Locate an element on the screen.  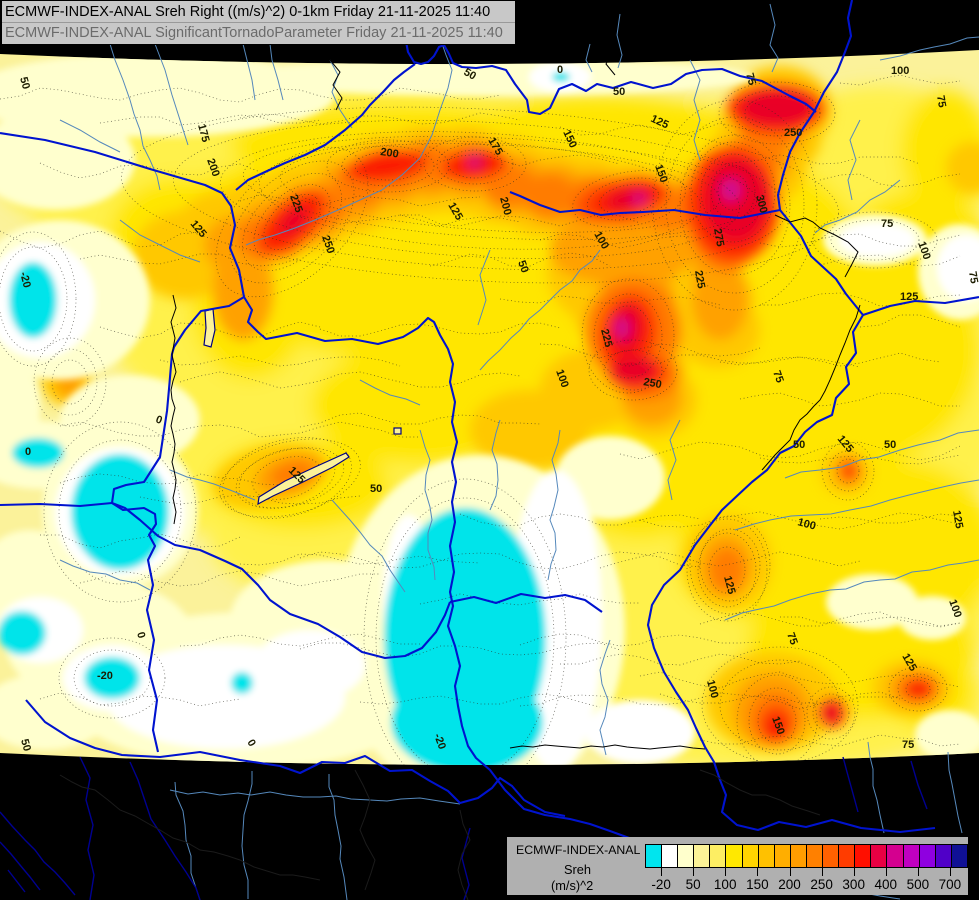
svg-text: 275 is located at coordinates (718, 237).